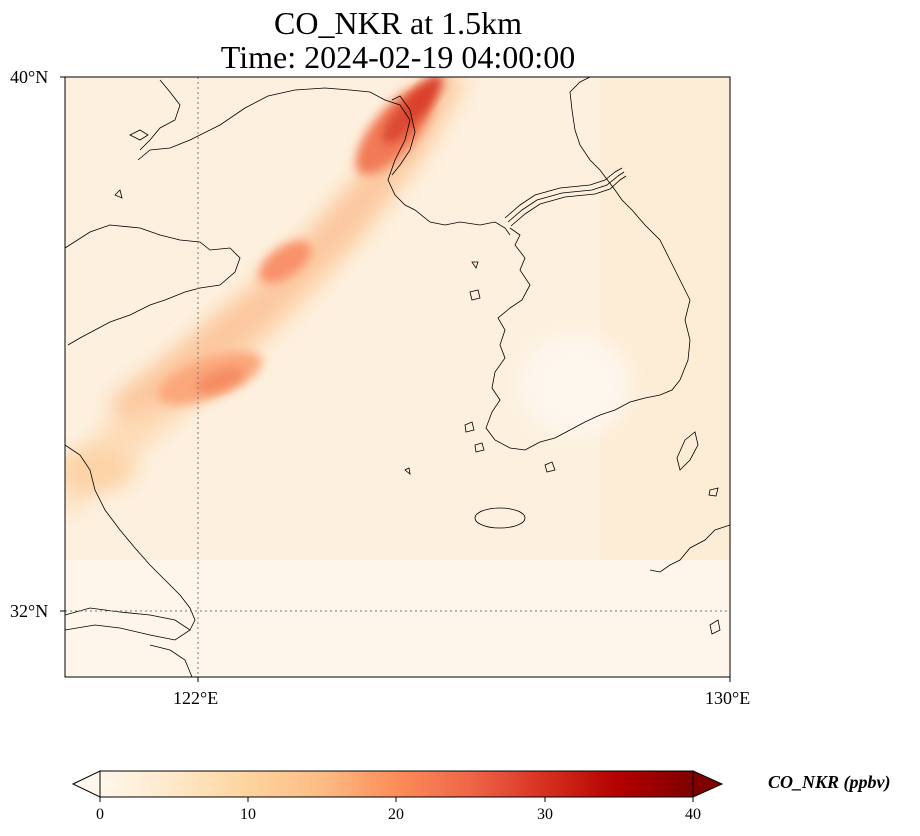  I want to click on coast-south, so click(171, 660).